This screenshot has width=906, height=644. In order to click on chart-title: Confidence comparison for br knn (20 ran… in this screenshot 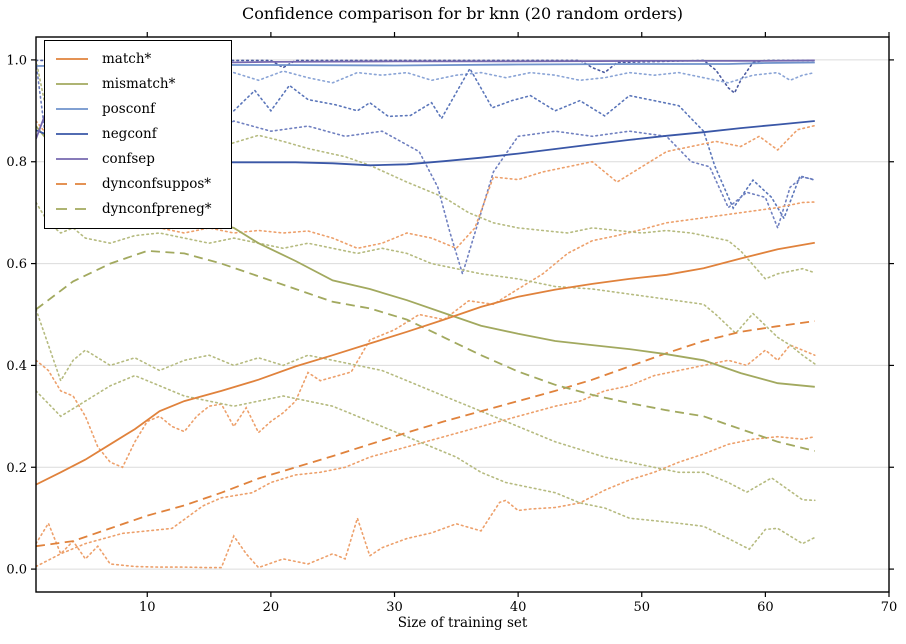, I will do `click(462, 13)`.